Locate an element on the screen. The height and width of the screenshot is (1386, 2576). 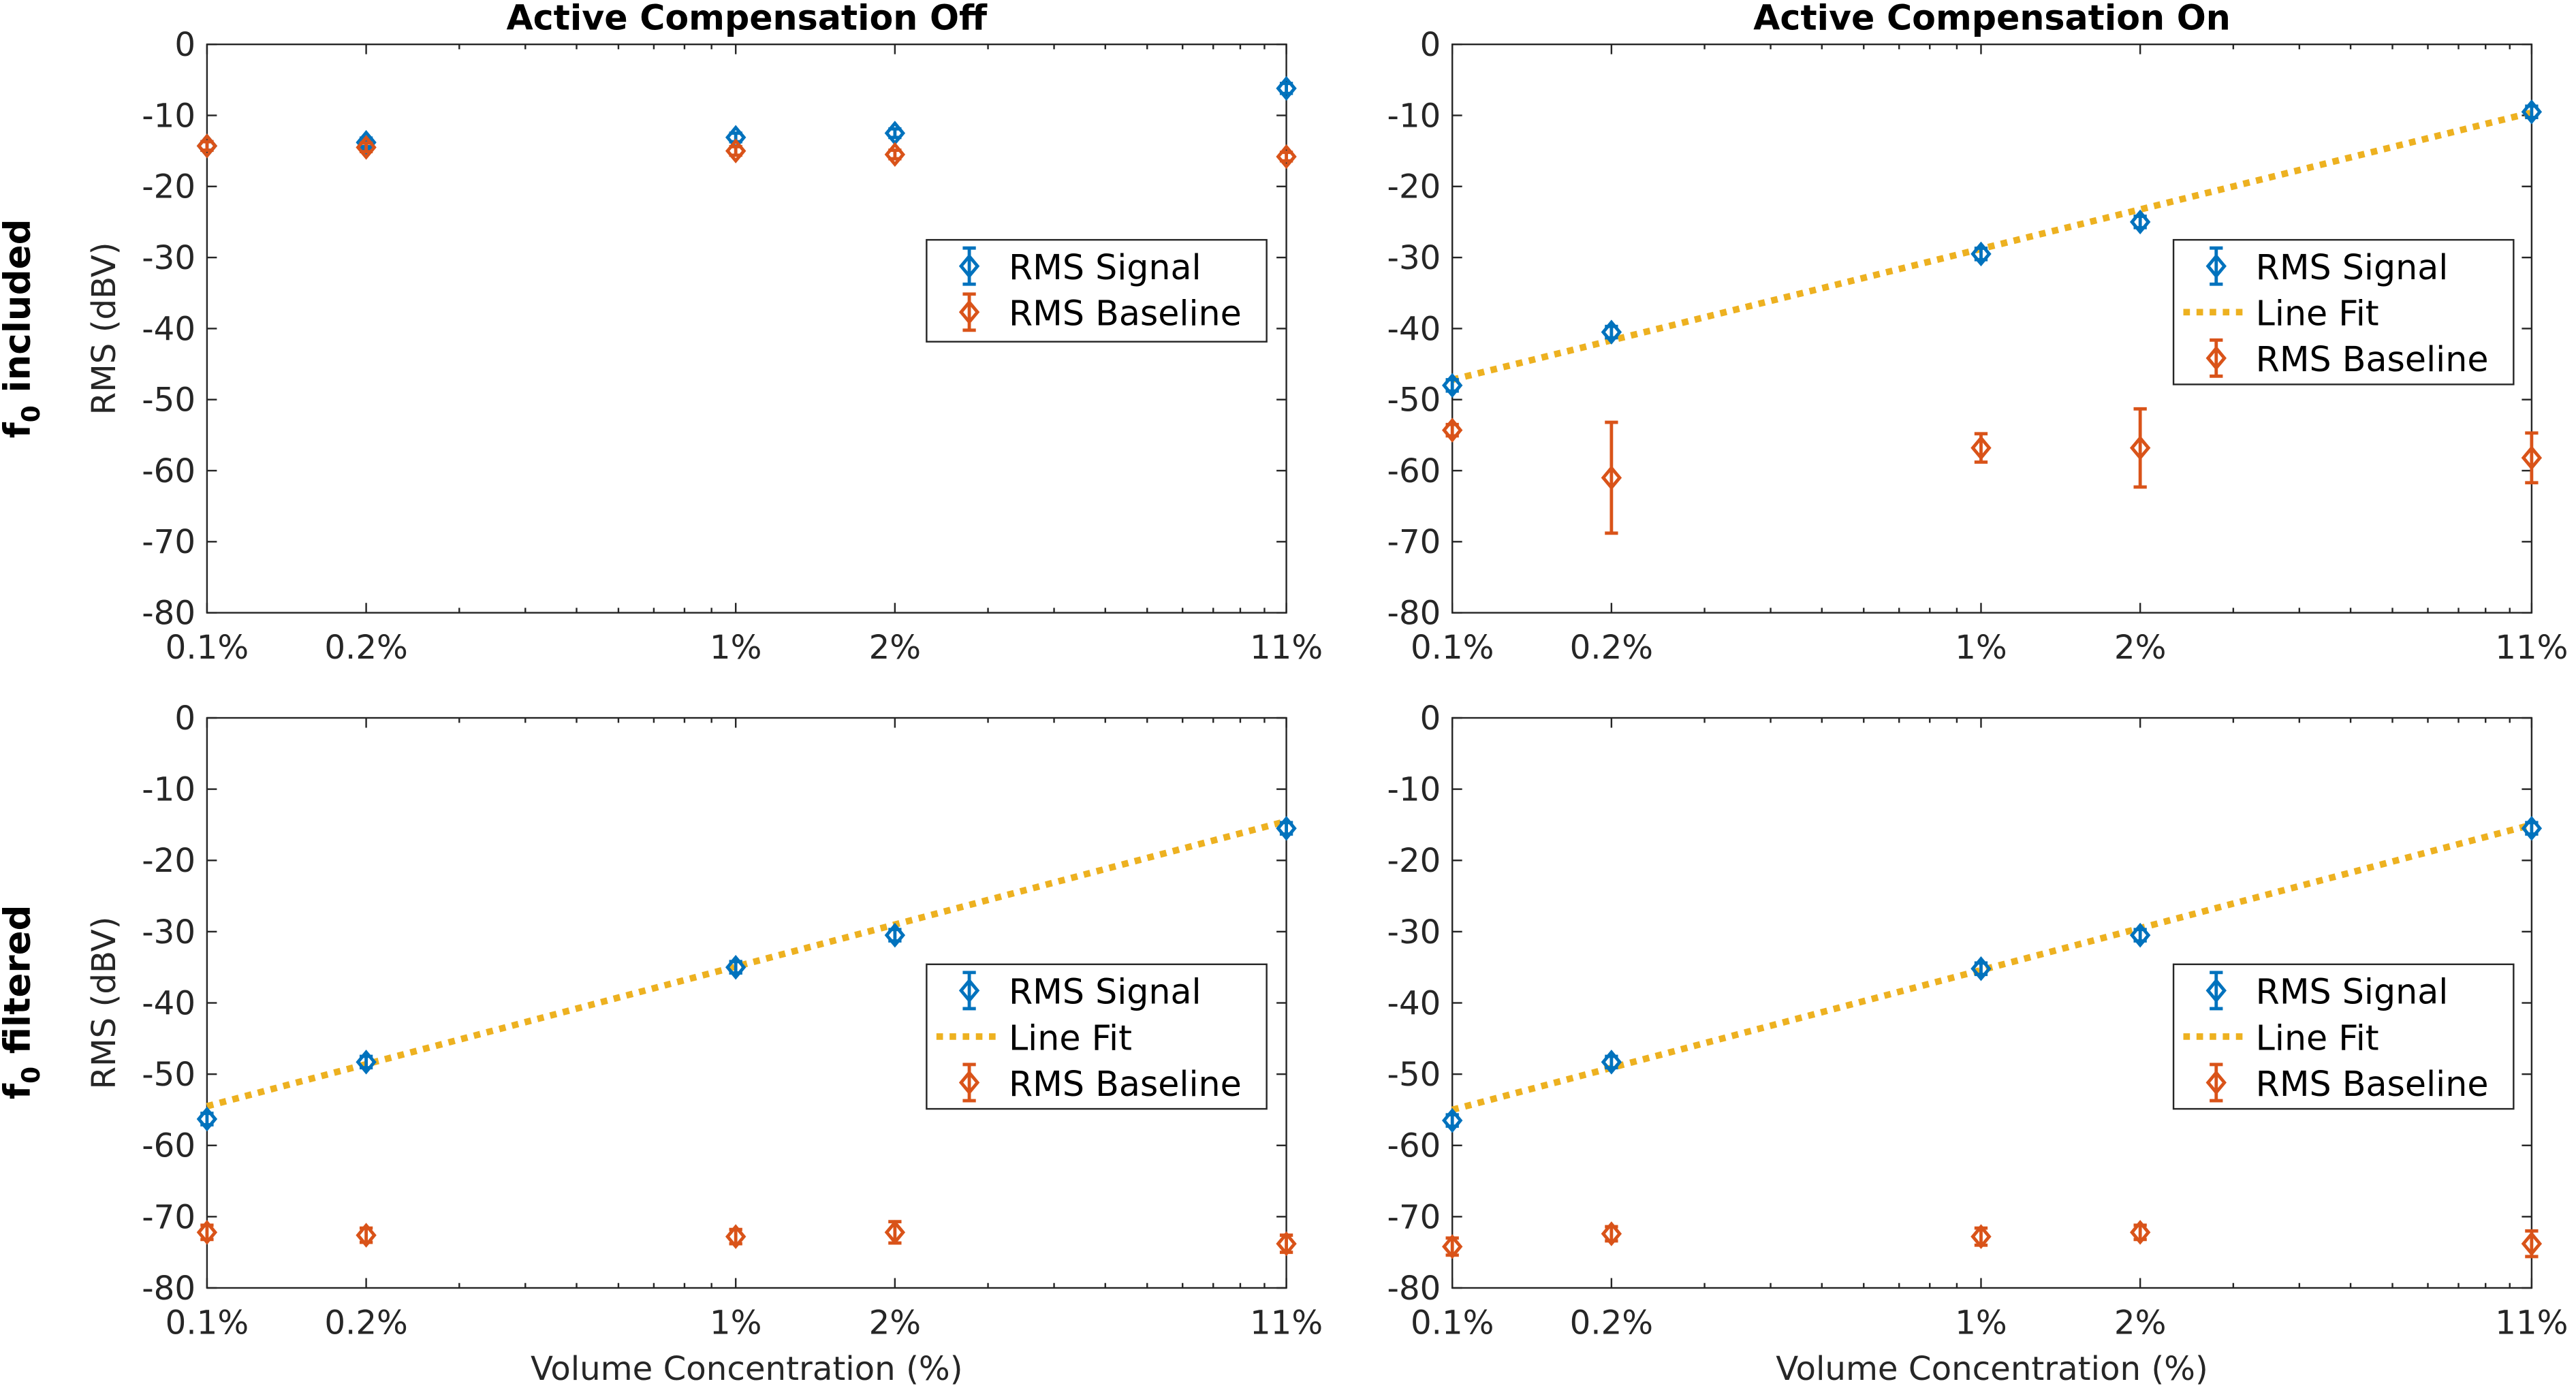
x-tick-label: 11% is located at coordinates (2531, 648).